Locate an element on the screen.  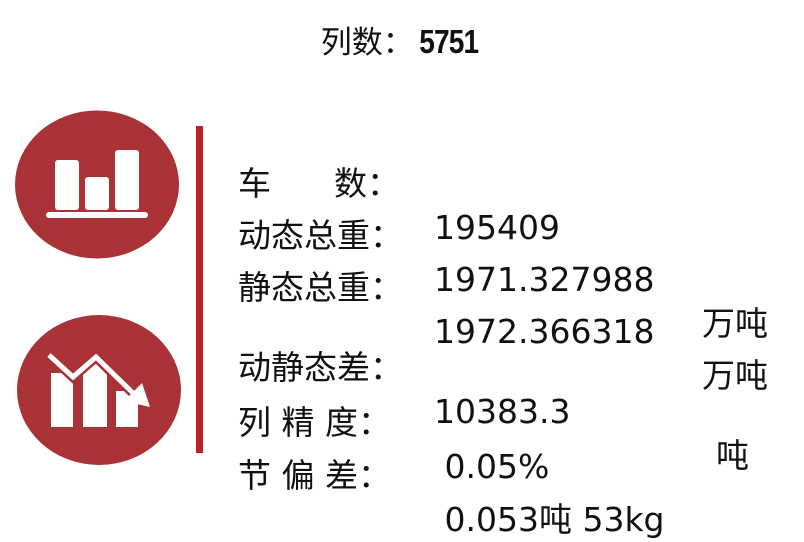
stat-label: 动静态差： is located at coordinates (320, 367).